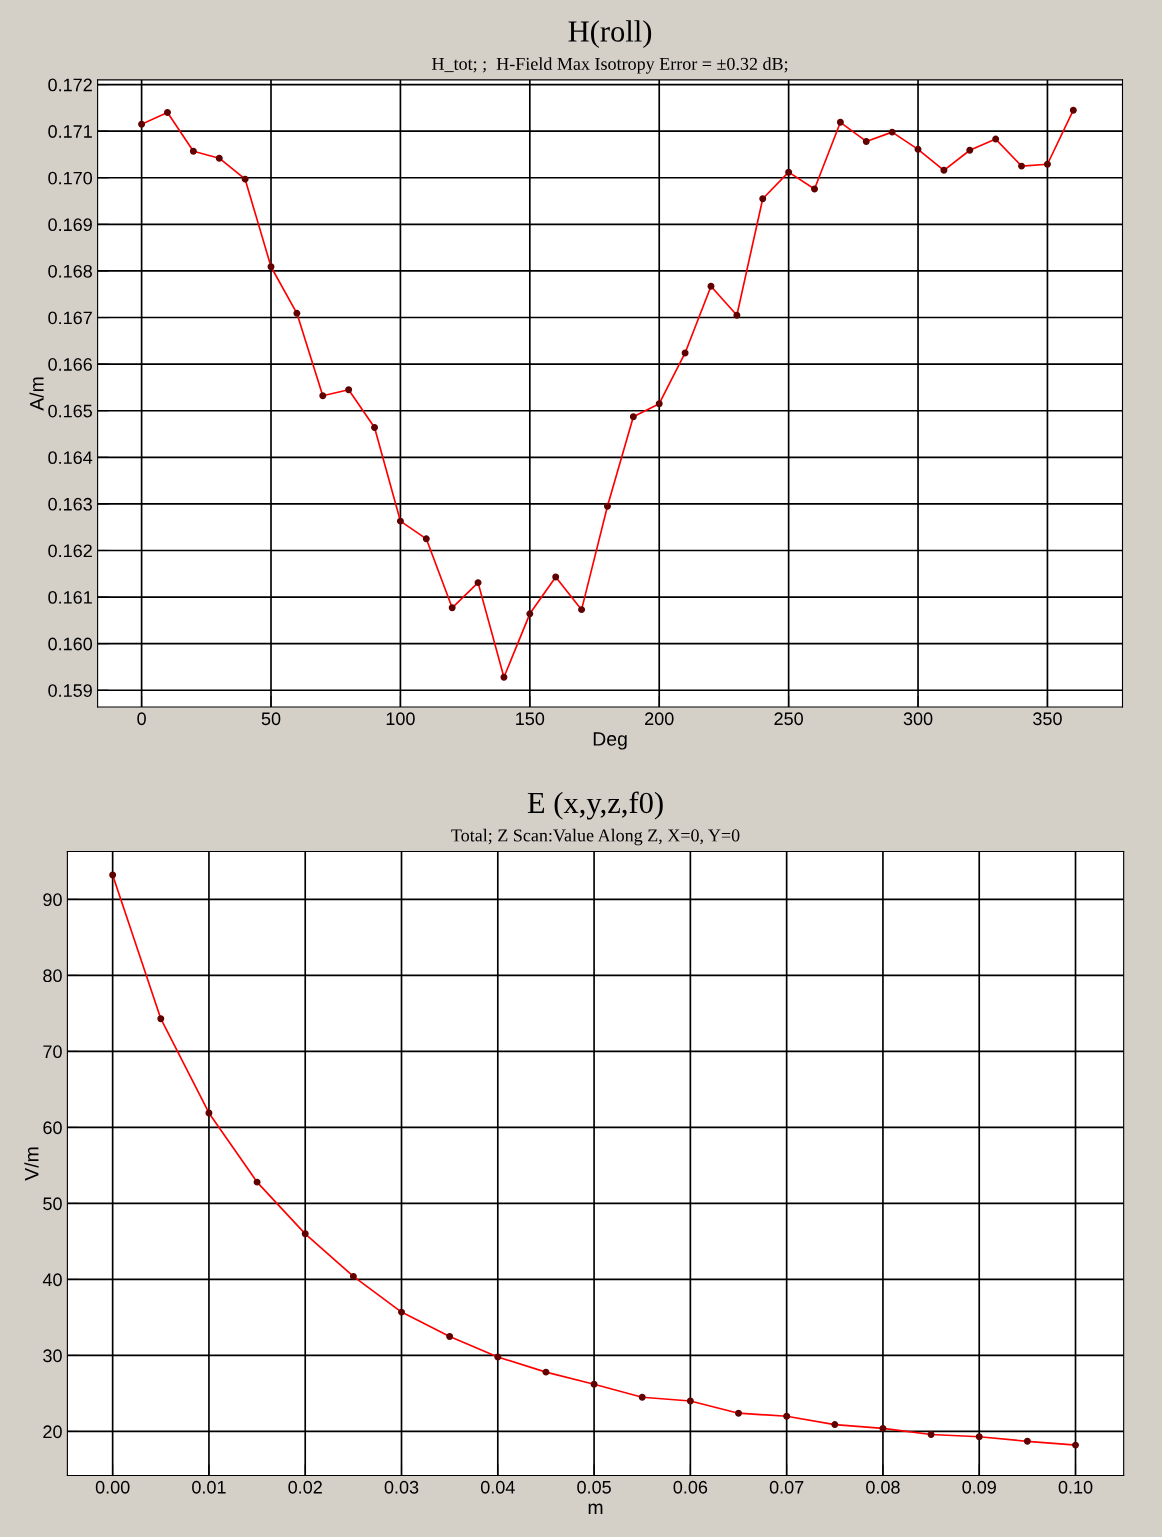 The width and height of the screenshot is (1162, 1537). I want to click on x-tick-label: 250, so click(788, 719).